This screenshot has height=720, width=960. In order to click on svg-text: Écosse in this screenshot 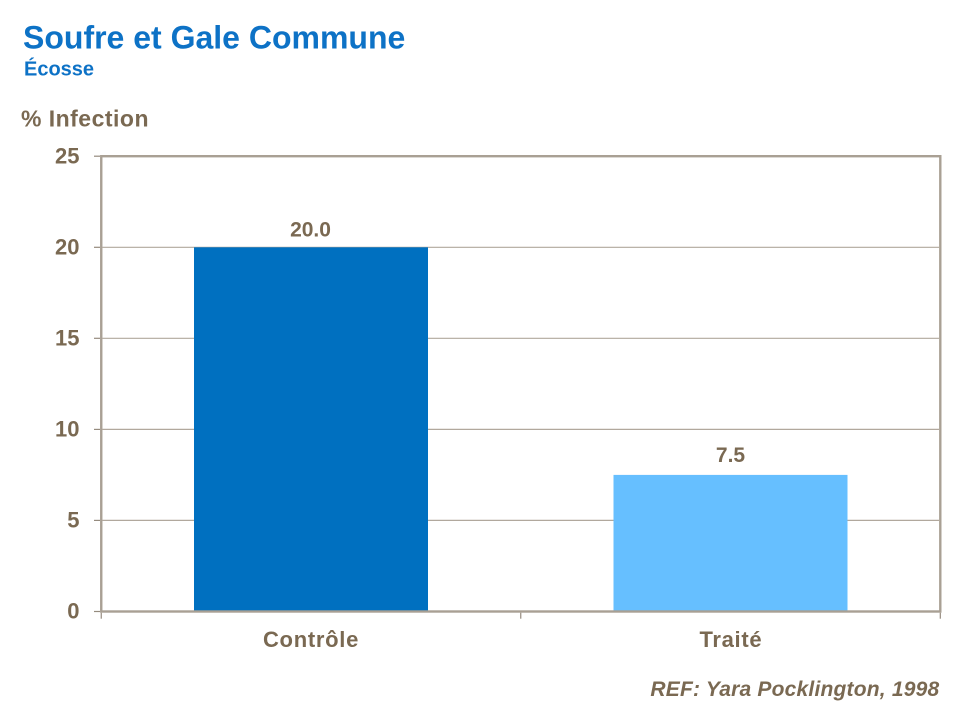, I will do `click(59, 68)`.